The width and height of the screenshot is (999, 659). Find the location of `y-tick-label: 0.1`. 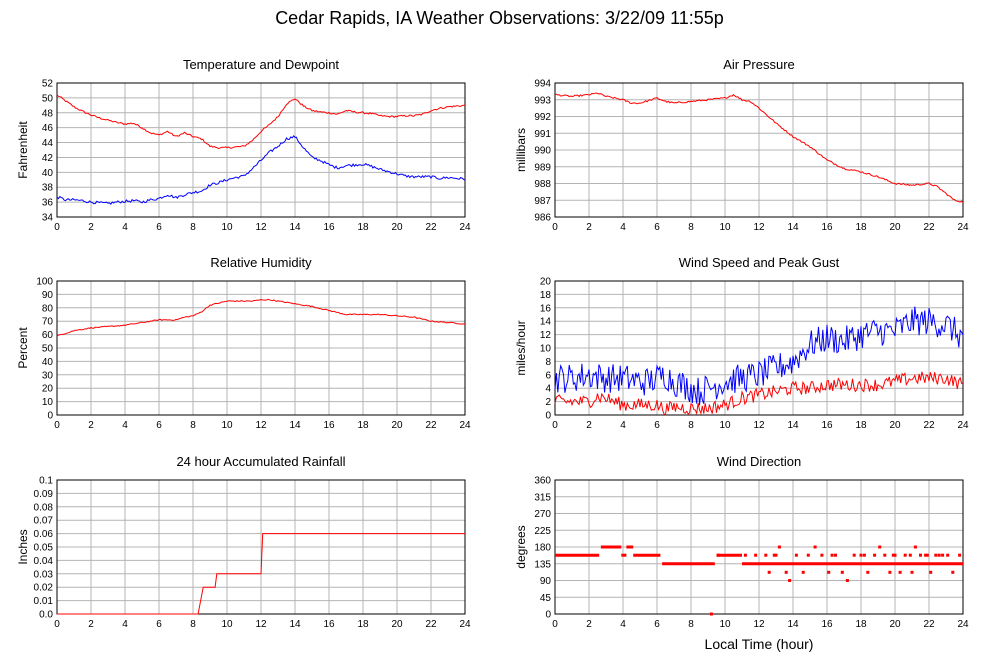

y-tick-label: 0.1 is located at coordinates (46, 481).